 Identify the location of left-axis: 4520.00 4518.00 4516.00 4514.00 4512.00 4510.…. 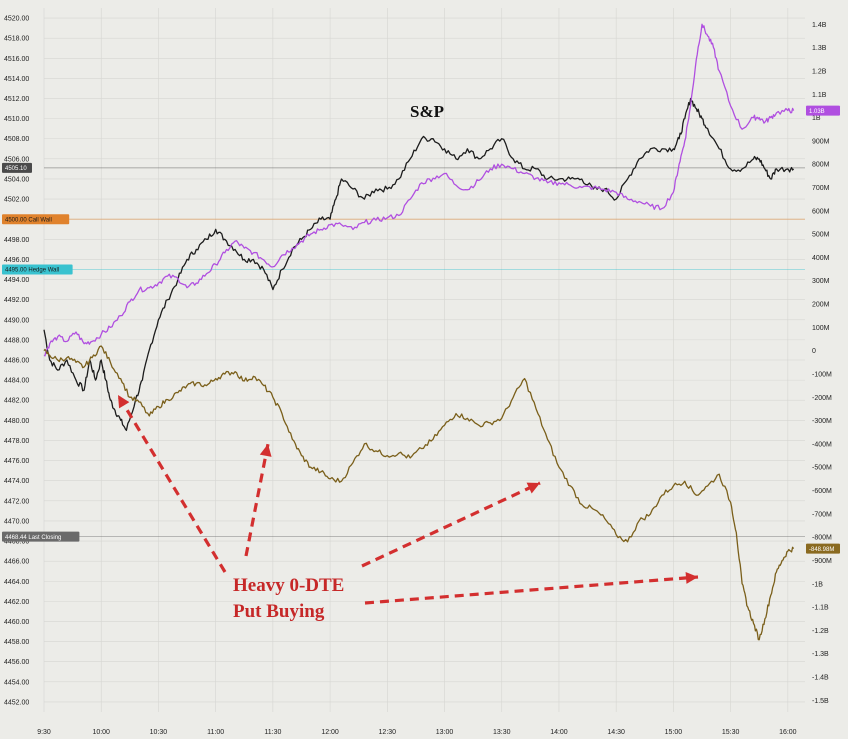
(16, 361).